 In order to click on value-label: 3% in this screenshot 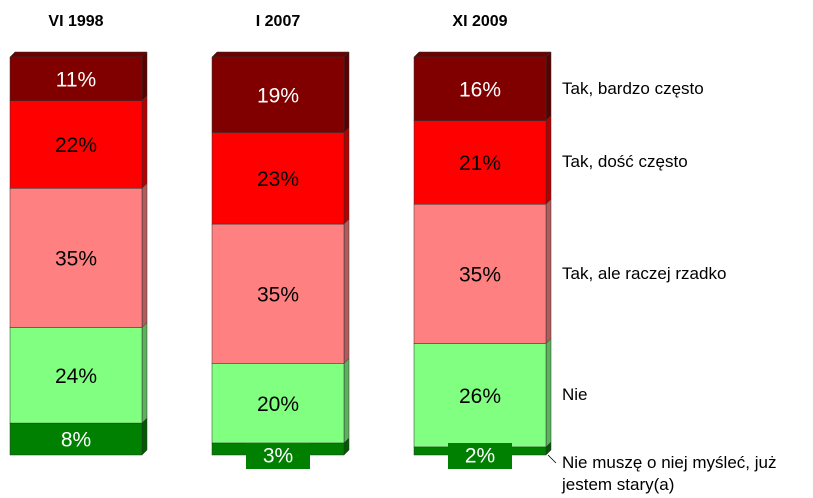, I will do `click(278, 456)`.